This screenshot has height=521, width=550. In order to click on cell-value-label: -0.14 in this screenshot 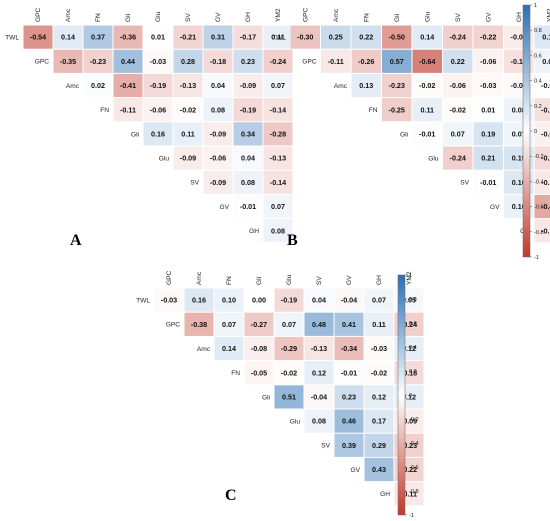, I will do `click(278, 109)`.